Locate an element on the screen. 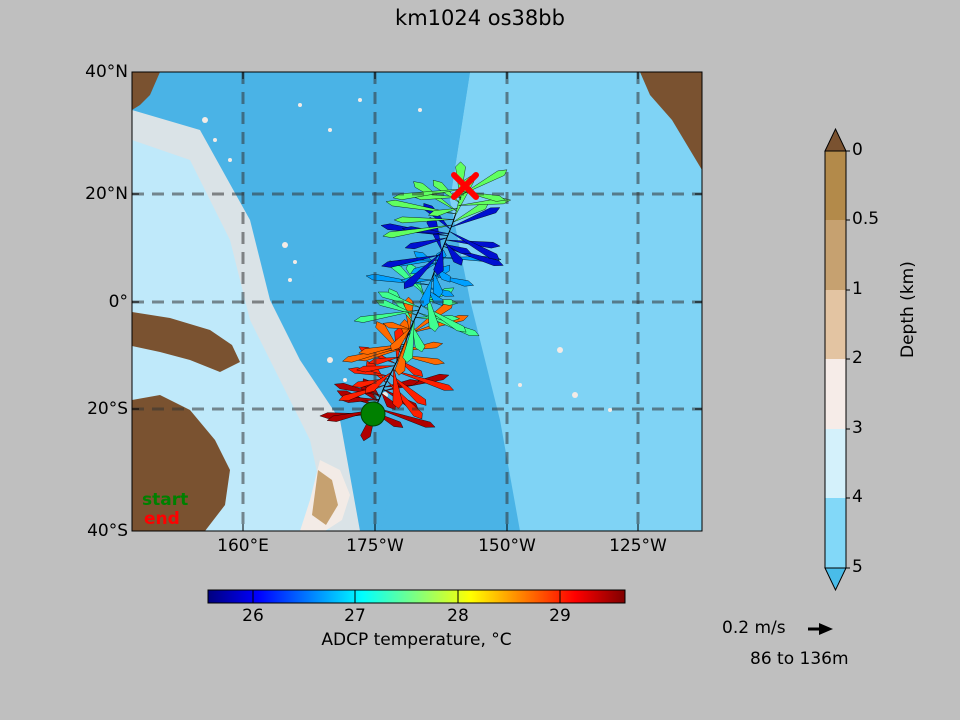 The width and height of the screenshot is (960, 720). scale-depth-range: 86 to 136m is located at coordinates (799, 659).